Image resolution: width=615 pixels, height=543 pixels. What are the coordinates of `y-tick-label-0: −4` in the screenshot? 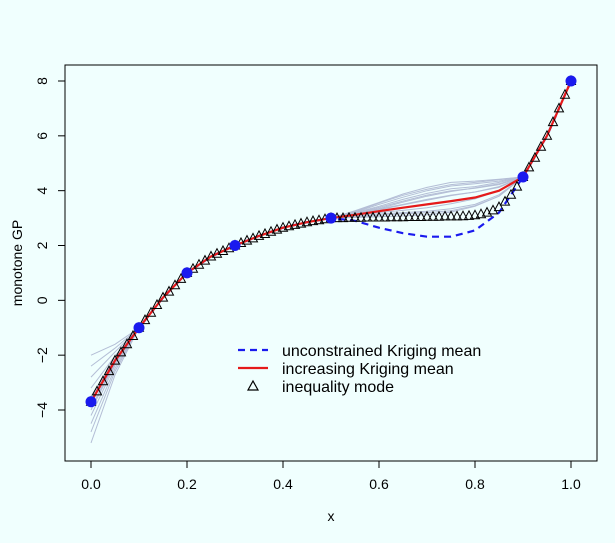 It's located at (42, 410).